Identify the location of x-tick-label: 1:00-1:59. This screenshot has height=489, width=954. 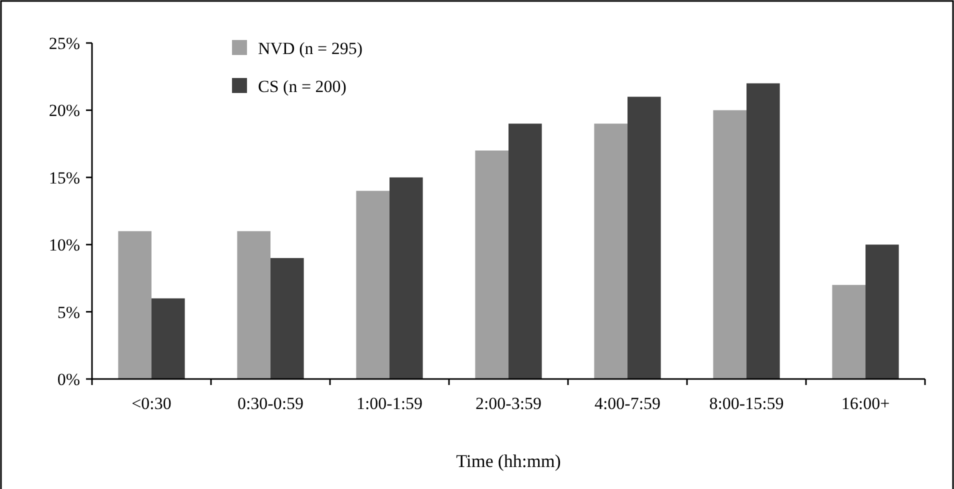
(389, 403).